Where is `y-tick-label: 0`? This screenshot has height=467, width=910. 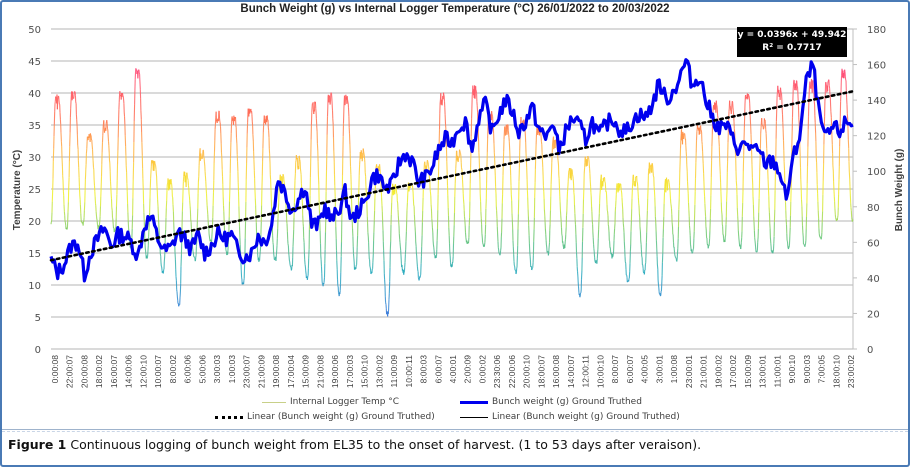
y-tick-label: 0 is located at coordinates (38, 350).